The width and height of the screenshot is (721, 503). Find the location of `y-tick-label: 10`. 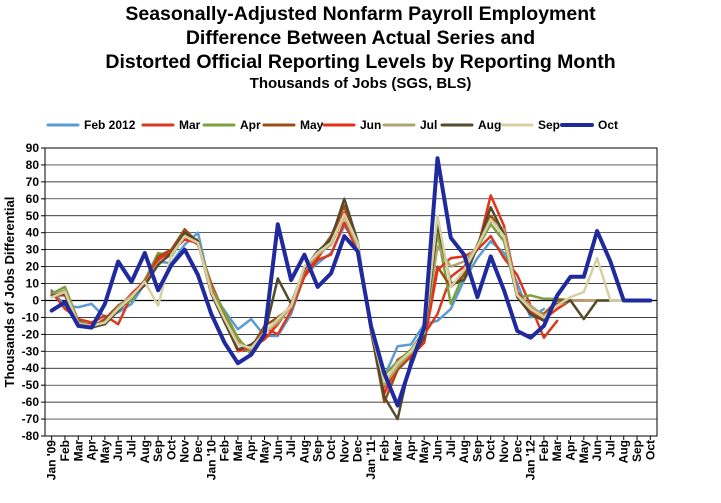

y-tick-label: 10 is located at coordinates (33, 284).